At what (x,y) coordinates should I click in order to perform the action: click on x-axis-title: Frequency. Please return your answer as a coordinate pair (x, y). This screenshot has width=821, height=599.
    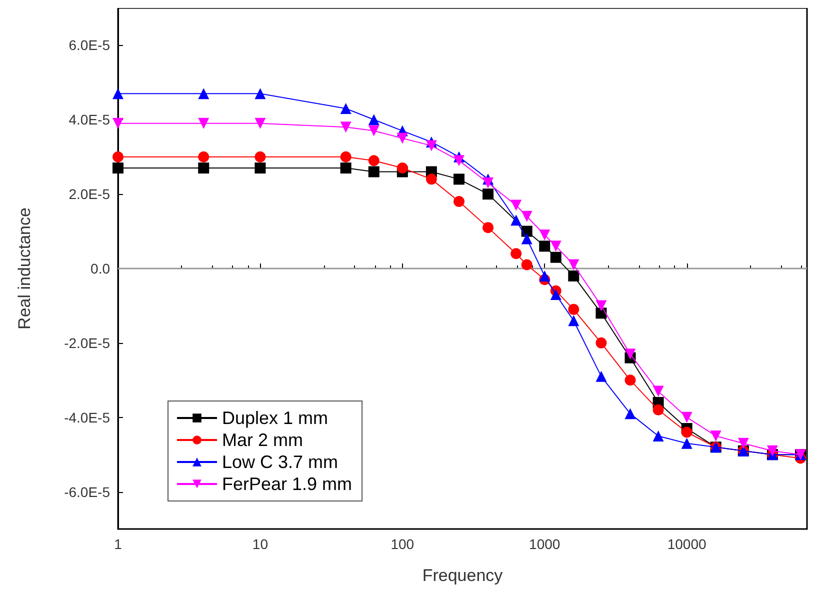
    Looking at the image, I should click on (463, 575).